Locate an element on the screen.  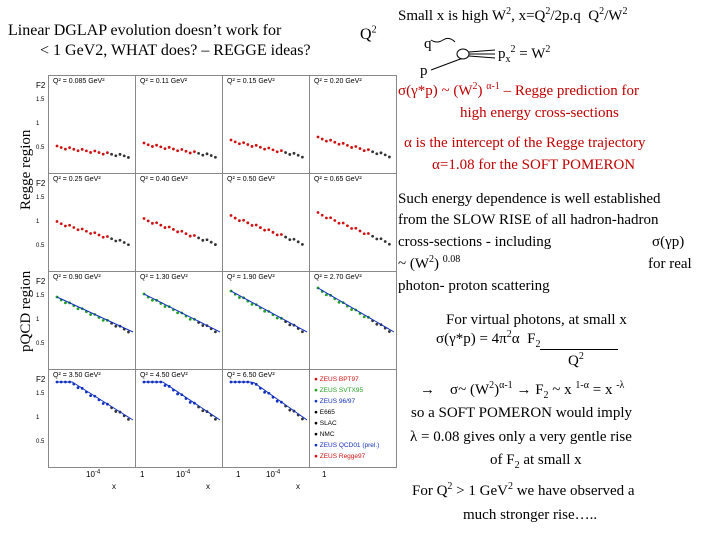
panel-q2-label: Q² = 4.50 GeV² is located at coordinates (164, 375).